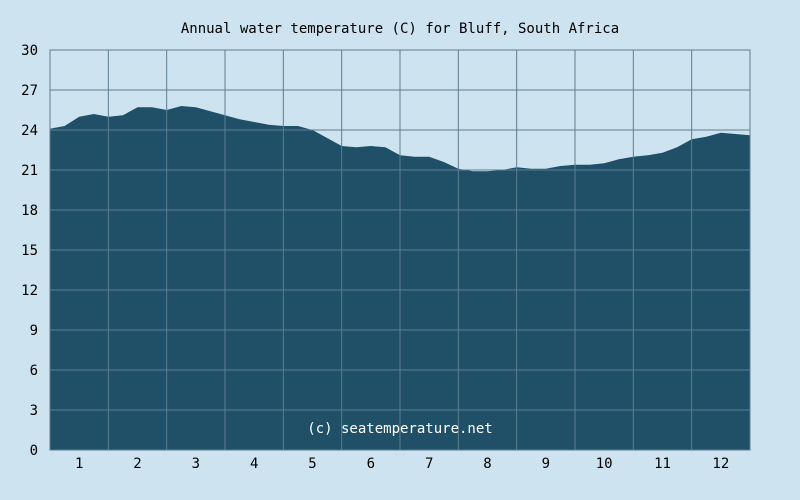 The height and width of the screenshot is (500, 800). What do you see at coordinates (546, 464) in the screenshot?
I see `x-tick-label: 9` at bounding box center [546, 464].